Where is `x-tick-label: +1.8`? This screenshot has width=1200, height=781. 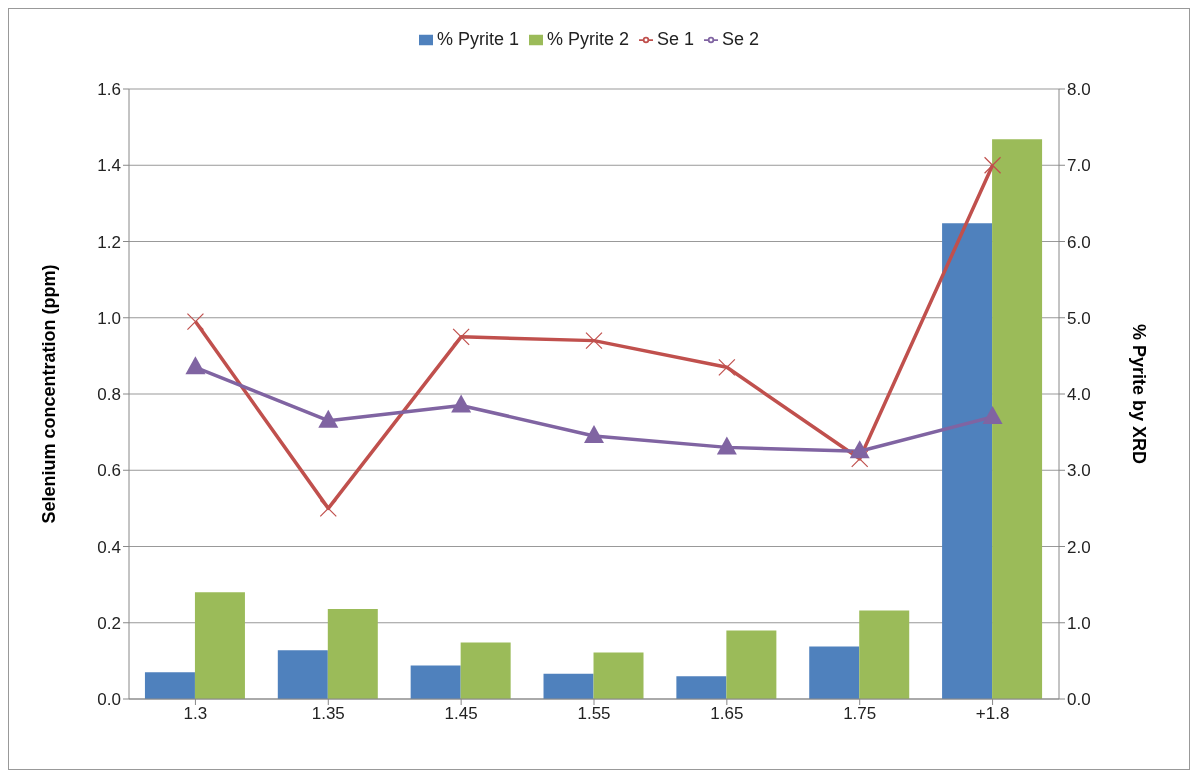 x-tick-label: +1.8 is located at coordinates (992, 714).